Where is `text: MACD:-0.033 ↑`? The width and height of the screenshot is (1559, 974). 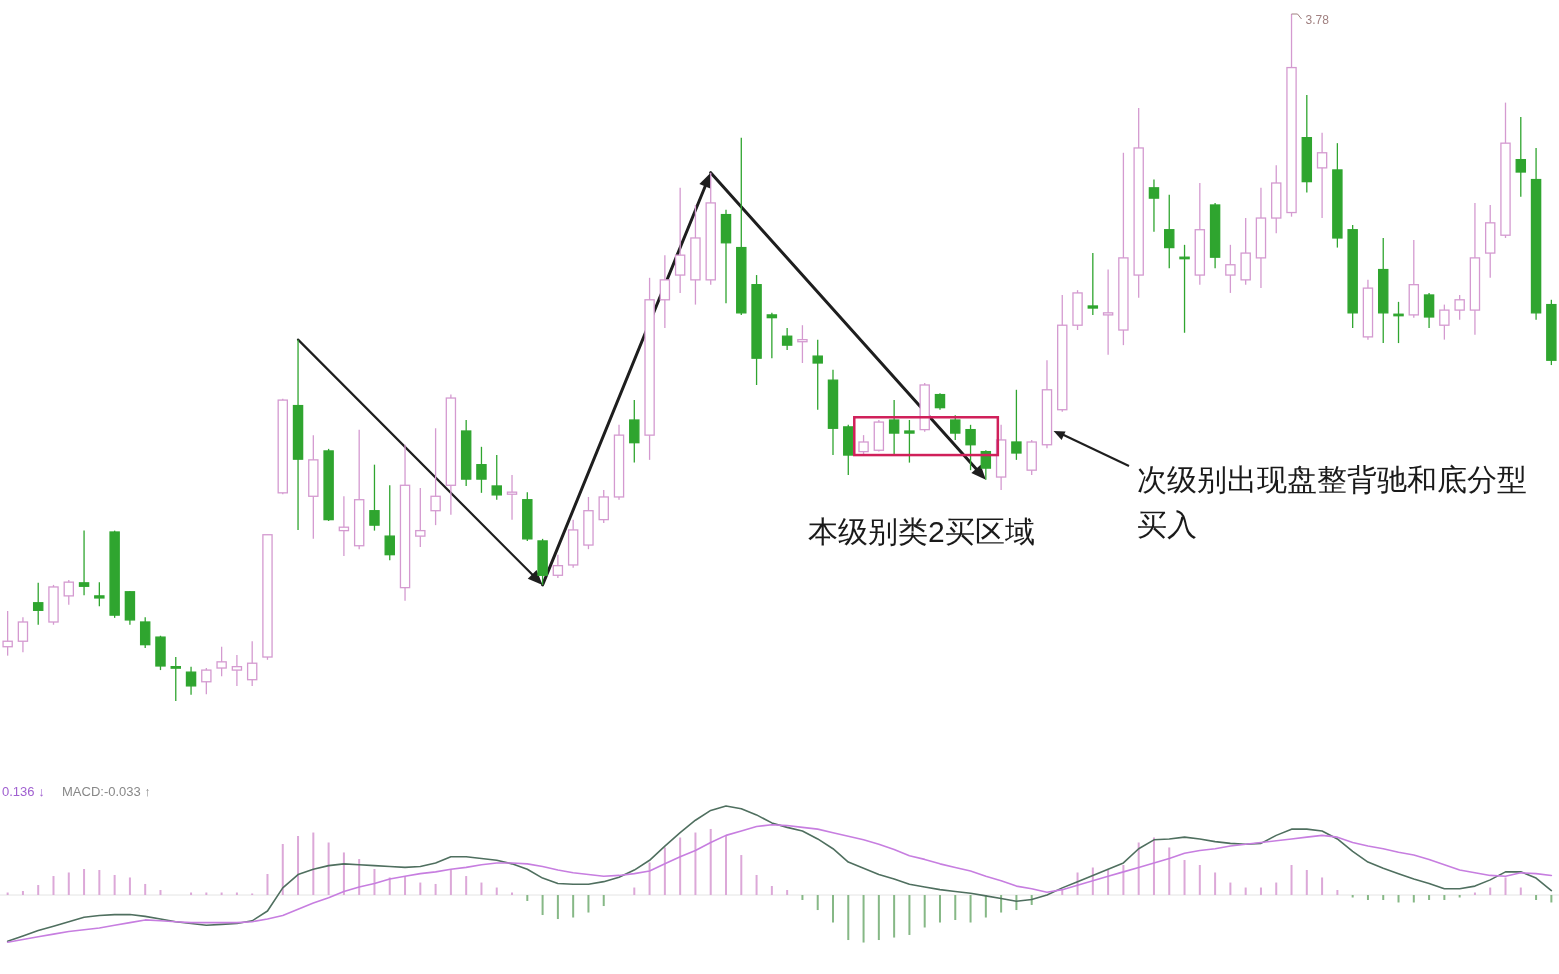 text: MACD:-0.033 ↑ is located at coordinates (106, 791).